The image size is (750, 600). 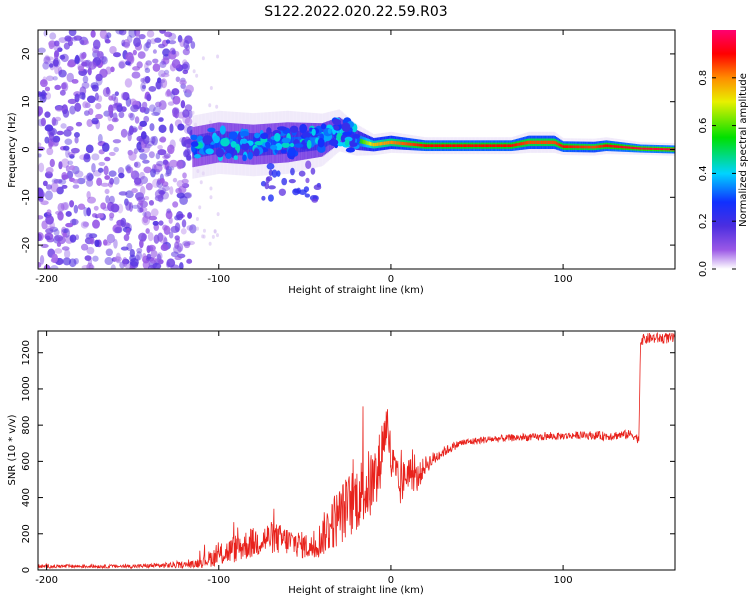 What do you see at coordinates (356, 290) in the screenshot?
I see `spectrogram-xlabel: Height of straight line (km)` at bounding box center [356, 290].